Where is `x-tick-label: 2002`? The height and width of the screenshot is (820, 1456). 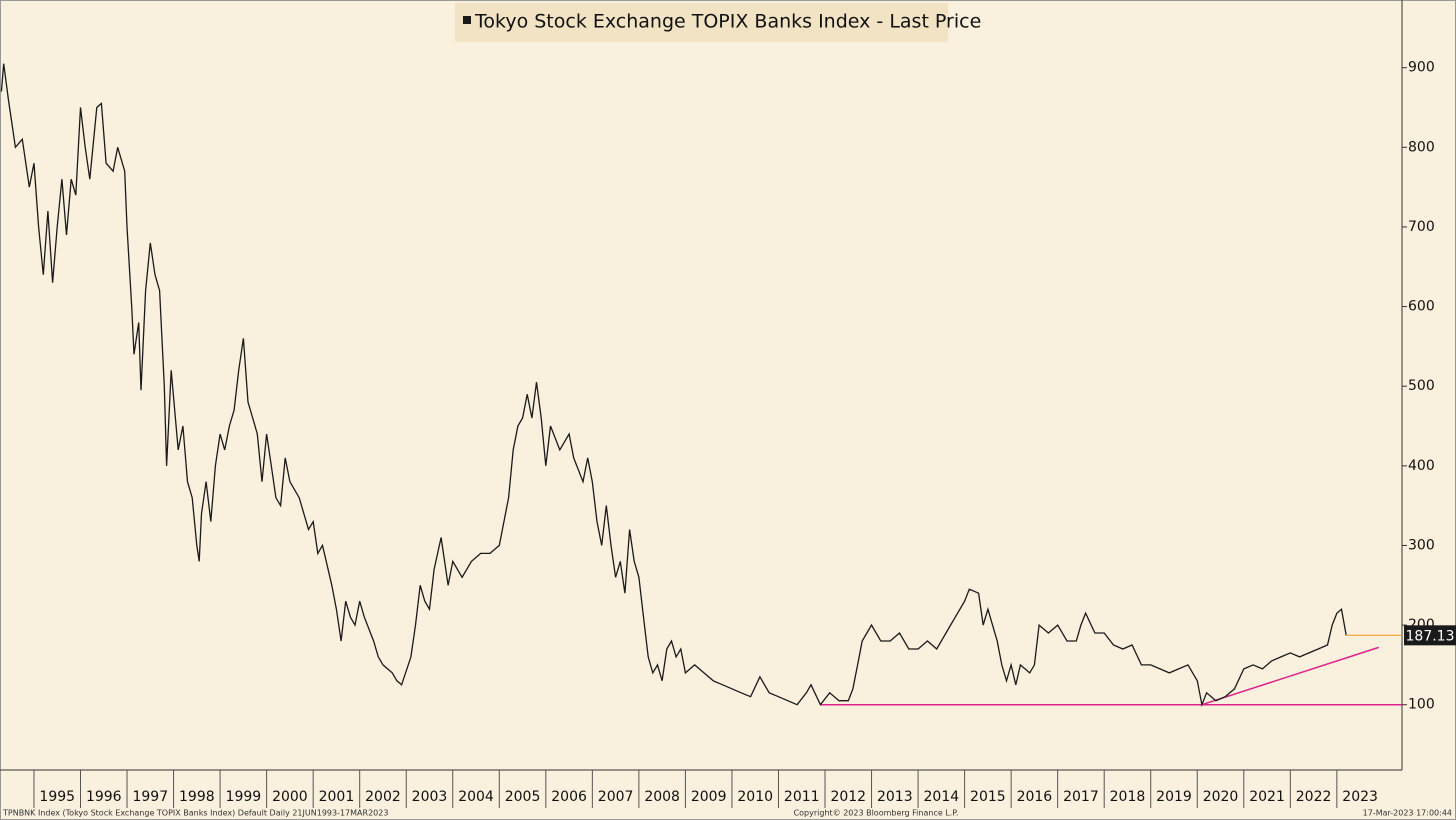 x-tick-label: 2002 is located at coordinates (383, 797).